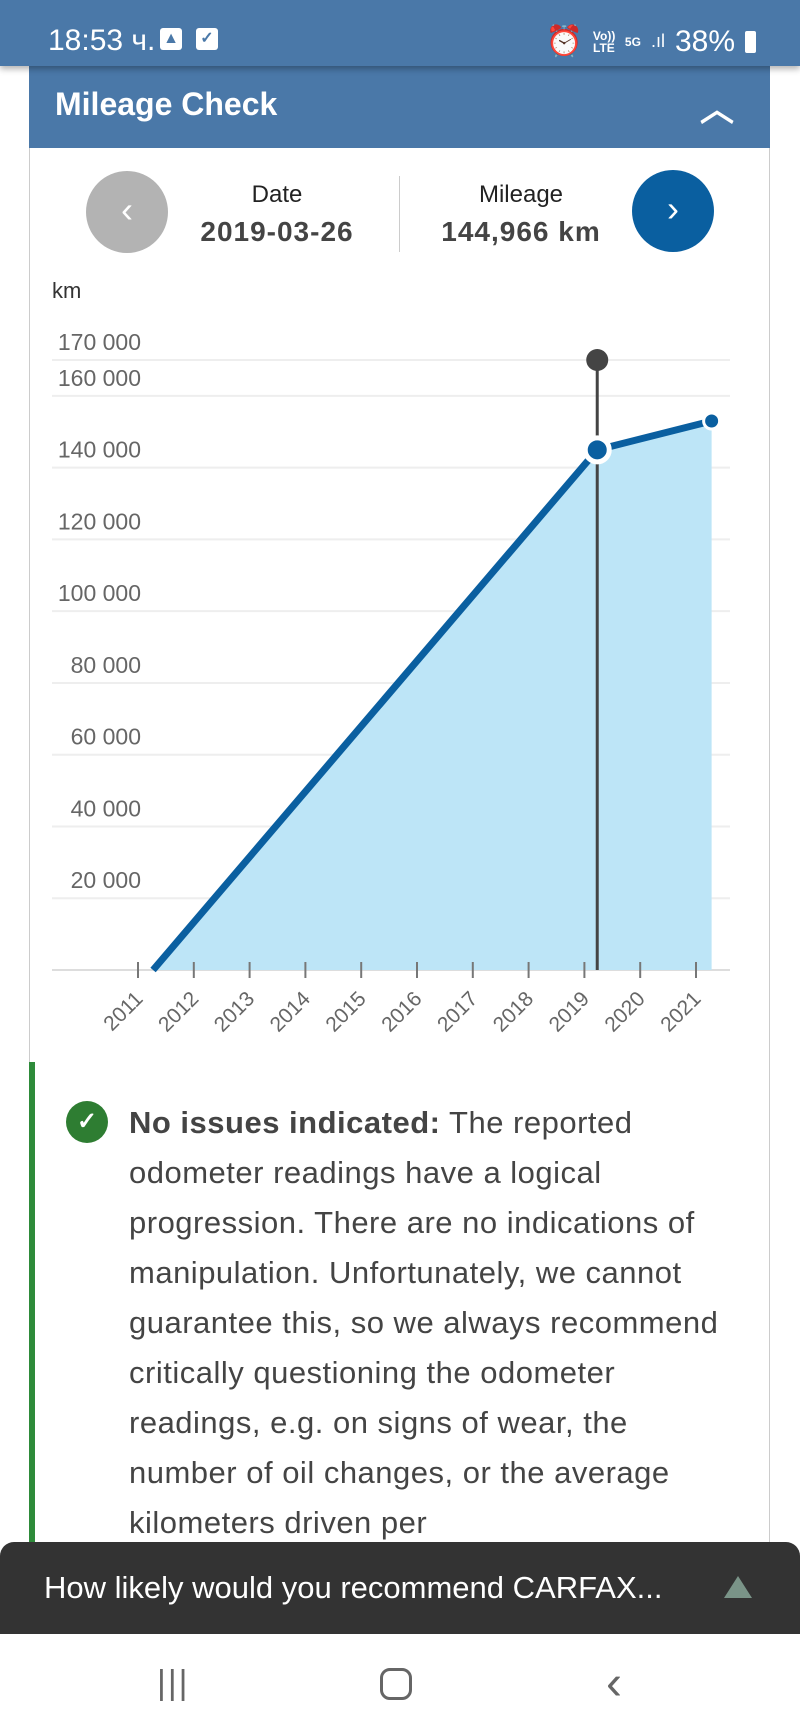 The image size is (800, 1732). I want to click on battery-icon, so click(750, 41).